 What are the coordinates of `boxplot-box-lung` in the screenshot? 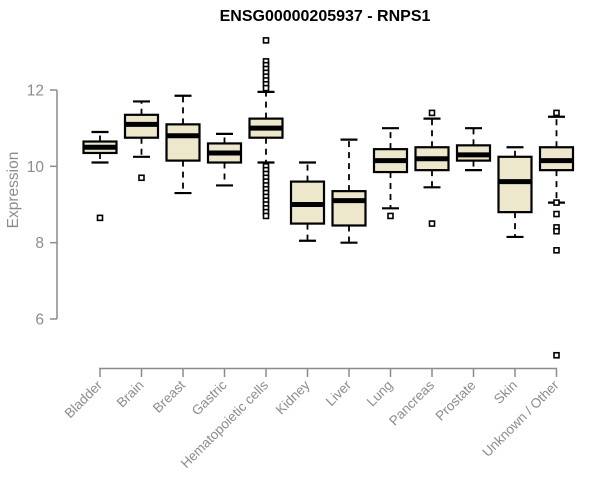 It's located at (390, 173).